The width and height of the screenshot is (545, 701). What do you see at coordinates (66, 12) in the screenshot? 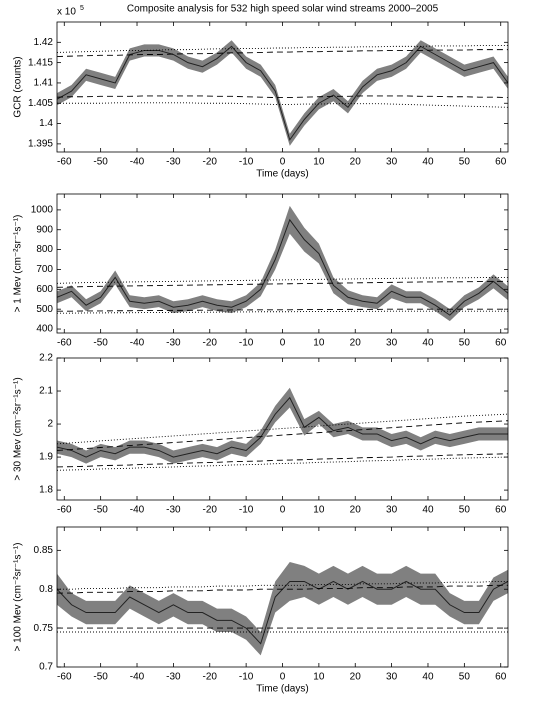
I see `y-multiplier: x 10` at bounding box center [66, 12].